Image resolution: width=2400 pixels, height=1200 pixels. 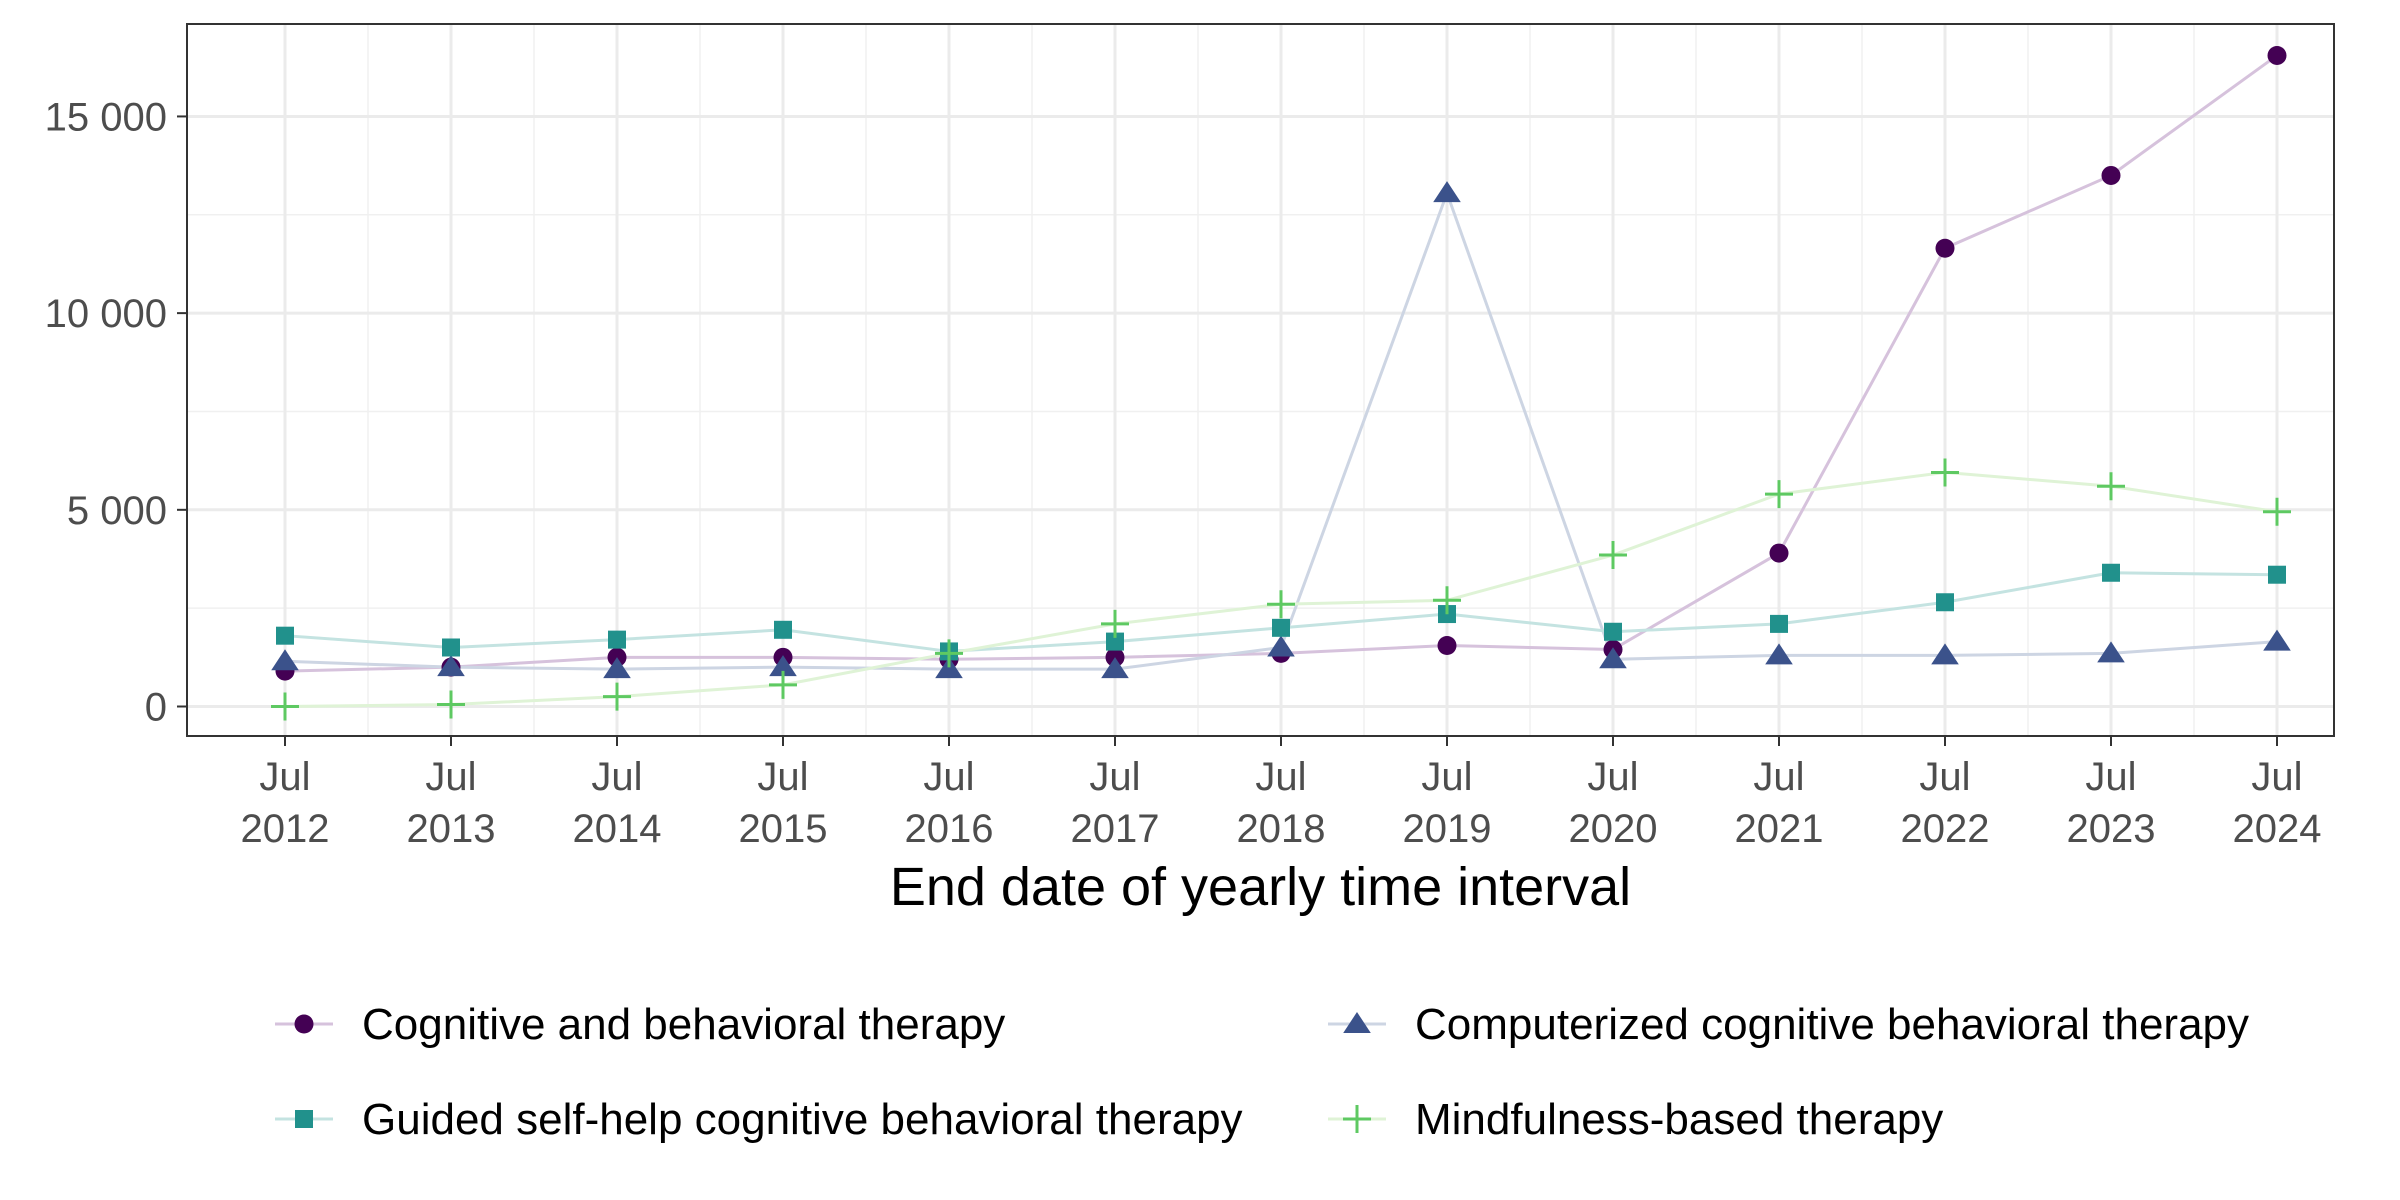 I want to click on y-axis: 0 5 000 10 000 15 000, so click(x=116, y=412).